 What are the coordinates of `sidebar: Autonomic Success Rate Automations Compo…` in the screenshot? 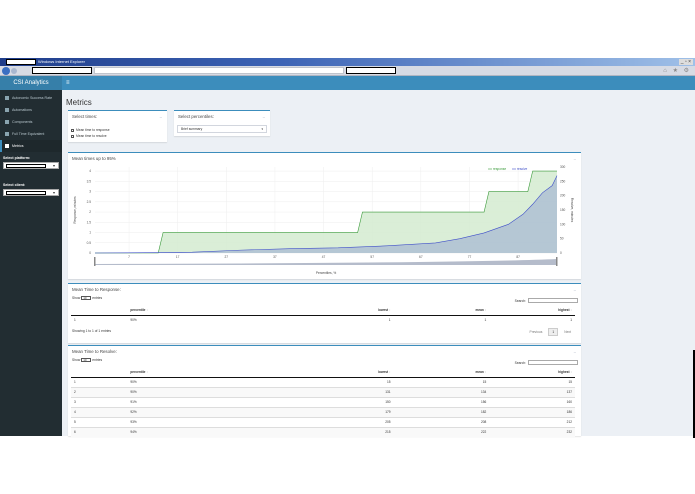 It's located at (31, 263).